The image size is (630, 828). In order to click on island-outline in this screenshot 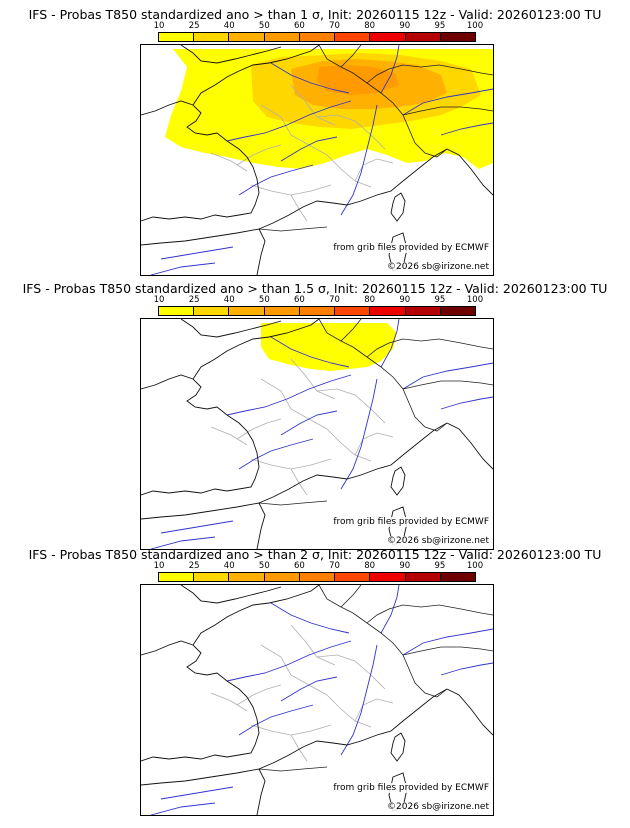, I will do `click(398, 207)`.